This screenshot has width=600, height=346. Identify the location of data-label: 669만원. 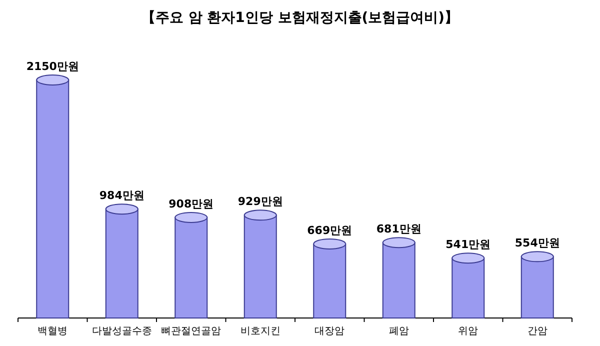
(329, 230).